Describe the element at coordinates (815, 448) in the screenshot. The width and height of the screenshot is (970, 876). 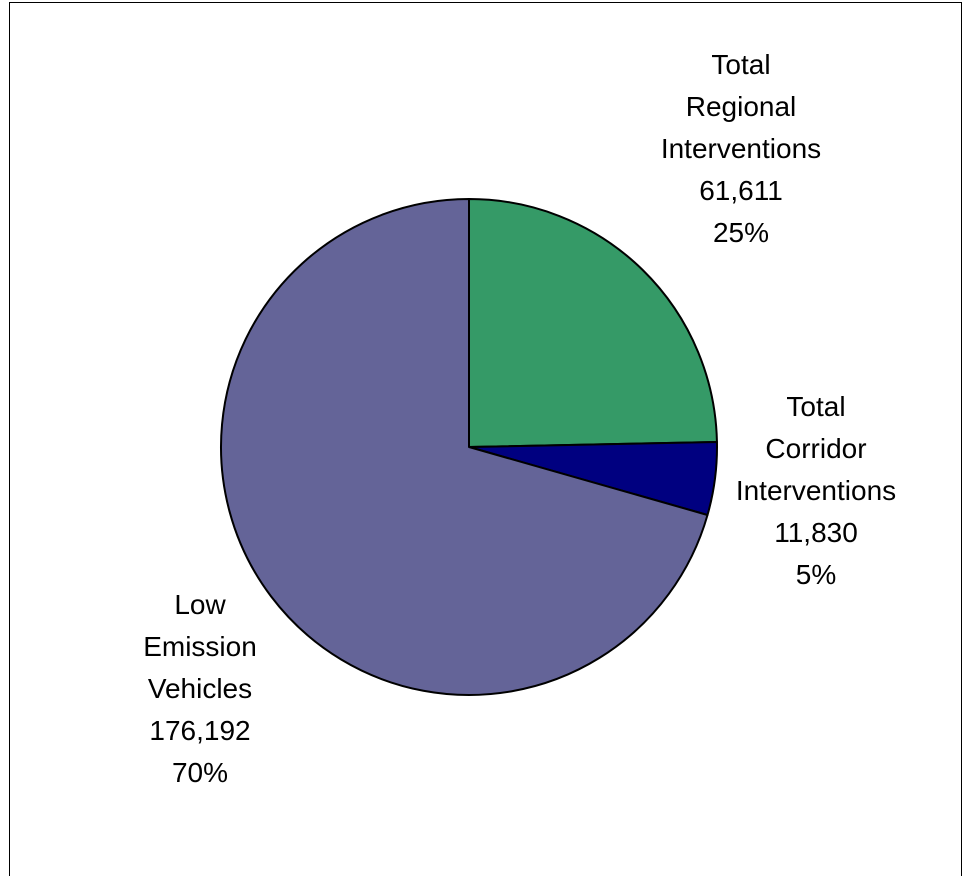
I see `slice-name-line: Corridor` at that location.